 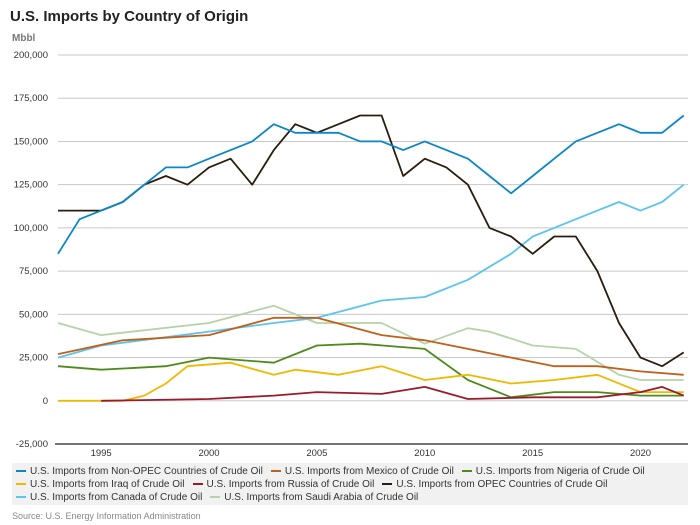 What do you see at coordinates (116, 497) in the screenshot?
I see `legend-label: U.S. Imports from Canada of Crude Oil` at bounding box center [116, 497].